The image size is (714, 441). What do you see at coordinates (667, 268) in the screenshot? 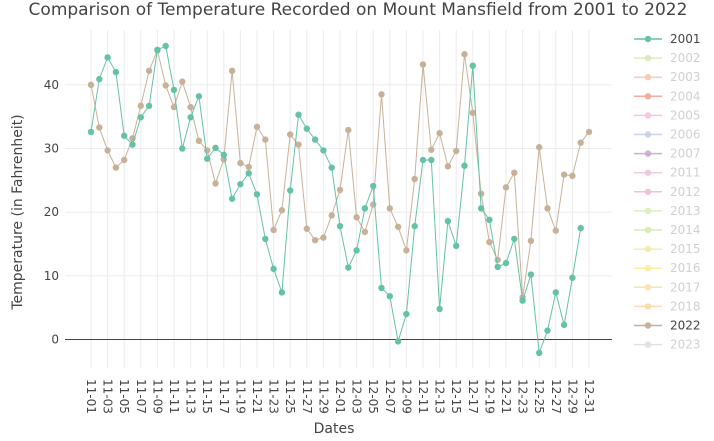
I see `legend-item-2016: 2016` at bounding box center [667, 268].